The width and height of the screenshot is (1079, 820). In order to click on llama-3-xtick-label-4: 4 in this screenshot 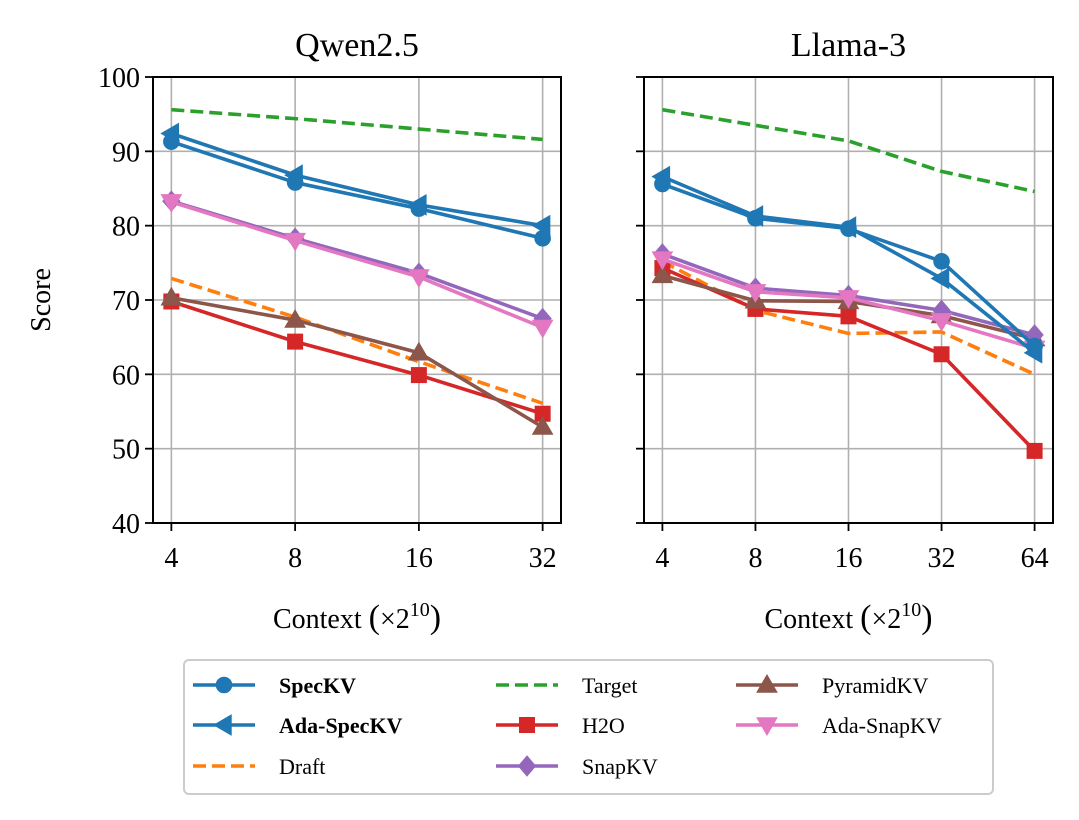, I will do `click(662, 558)`.